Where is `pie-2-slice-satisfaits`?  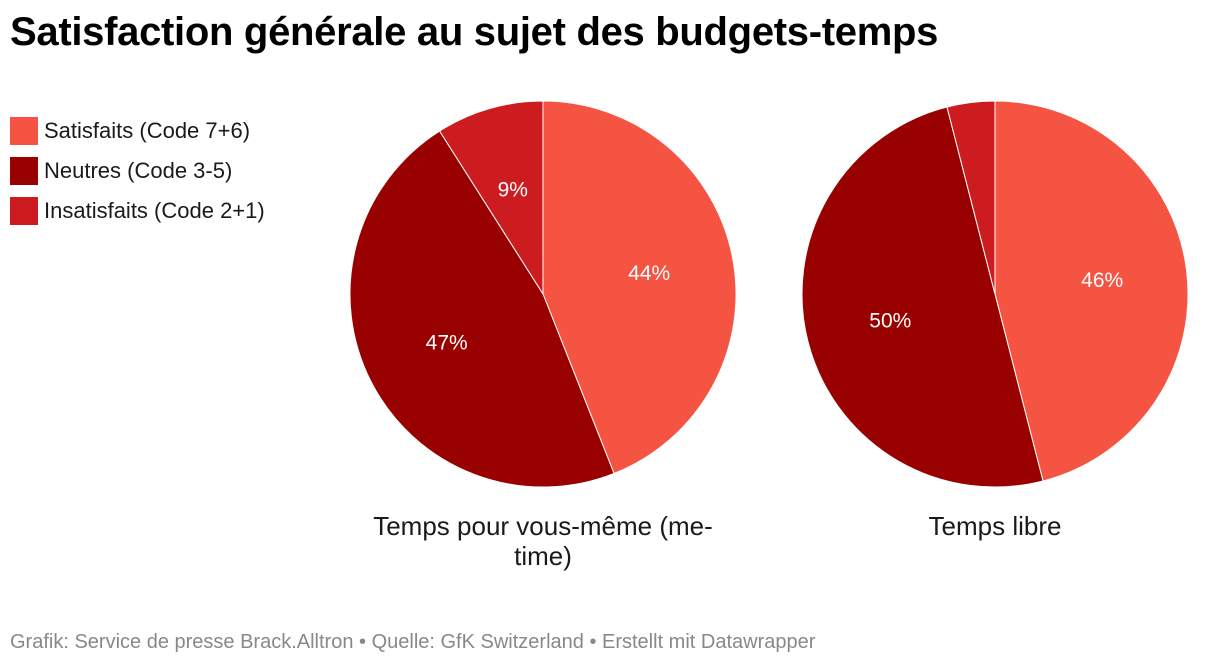
pie-2-slice-satisfaits is located at coordinates (1091, 291).